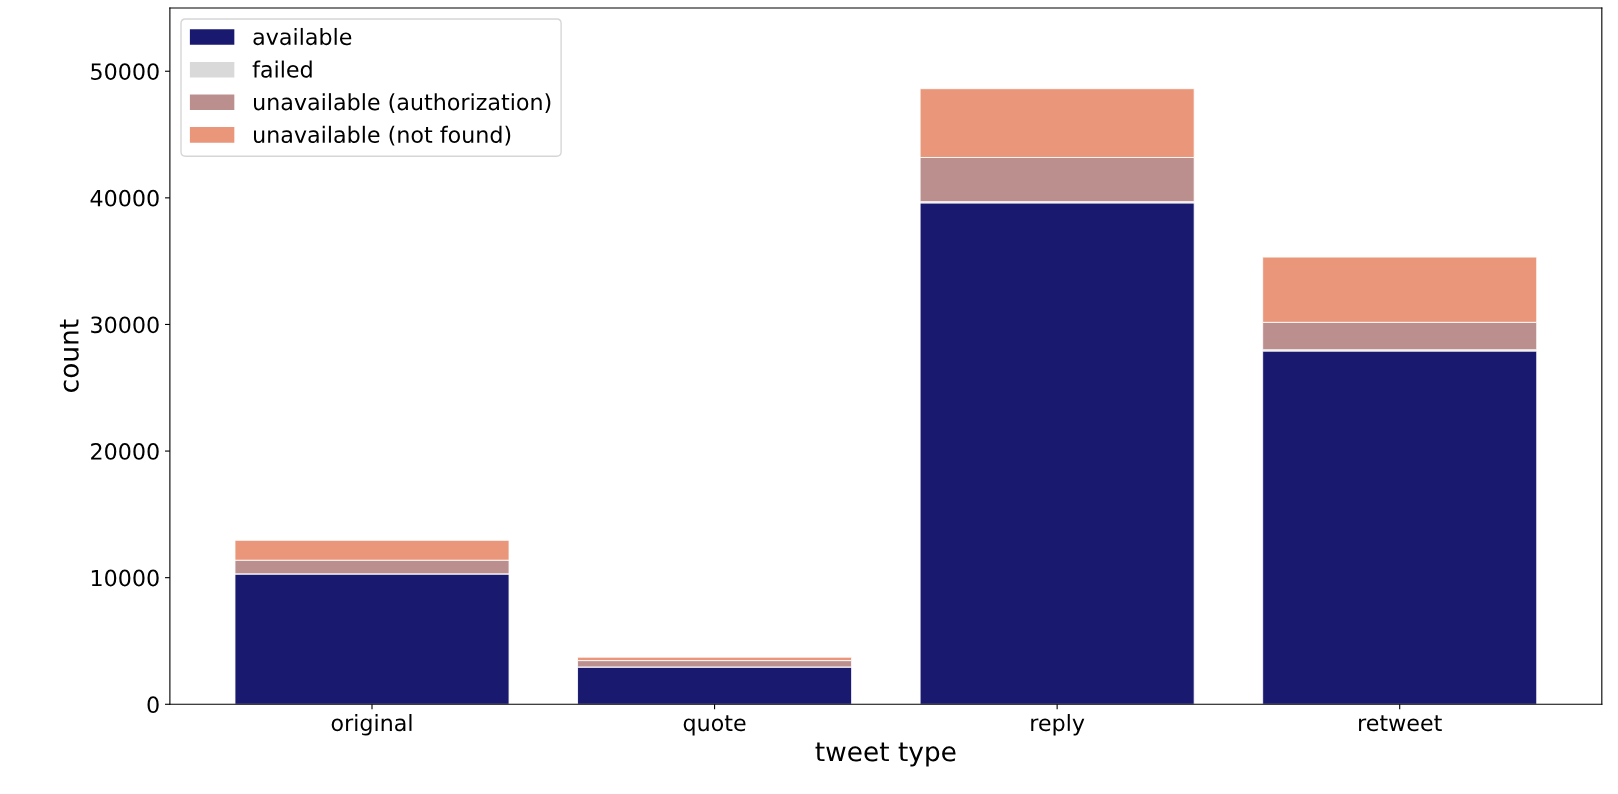 Image resolution: width=1618 pixels, height=794 pixels. I want to click on x-tick-label: reply, so click(1058, 725).